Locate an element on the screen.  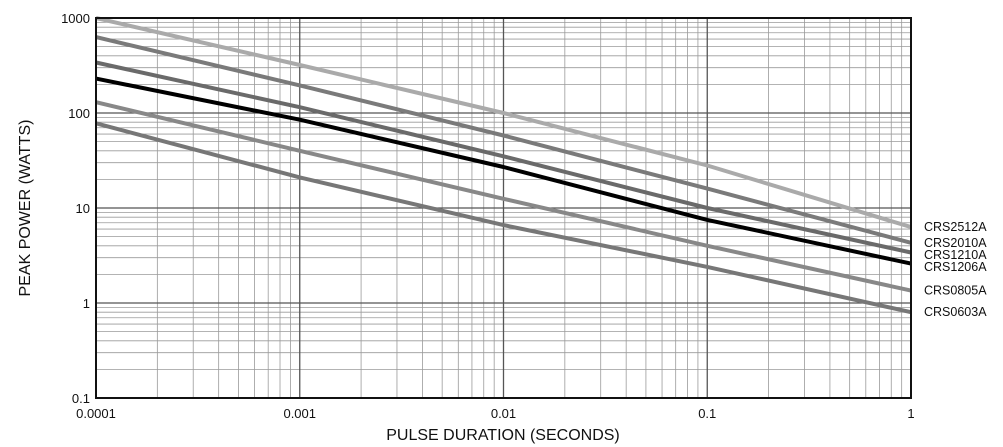
series-label-crs2512a: CRS2512A is located at coordinates (955, 227).